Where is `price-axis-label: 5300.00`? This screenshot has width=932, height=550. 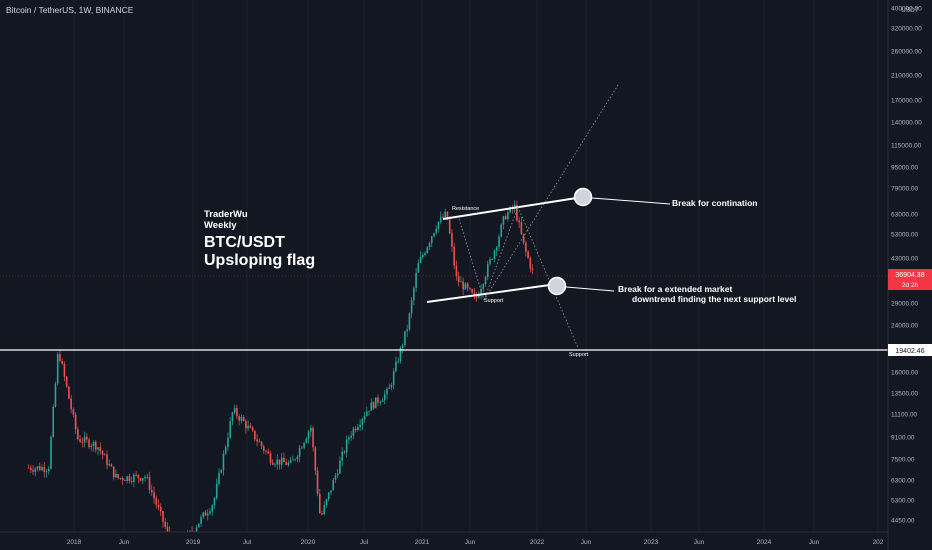
price-axis-label: 5300.00 is located at coordinates (903, 501).